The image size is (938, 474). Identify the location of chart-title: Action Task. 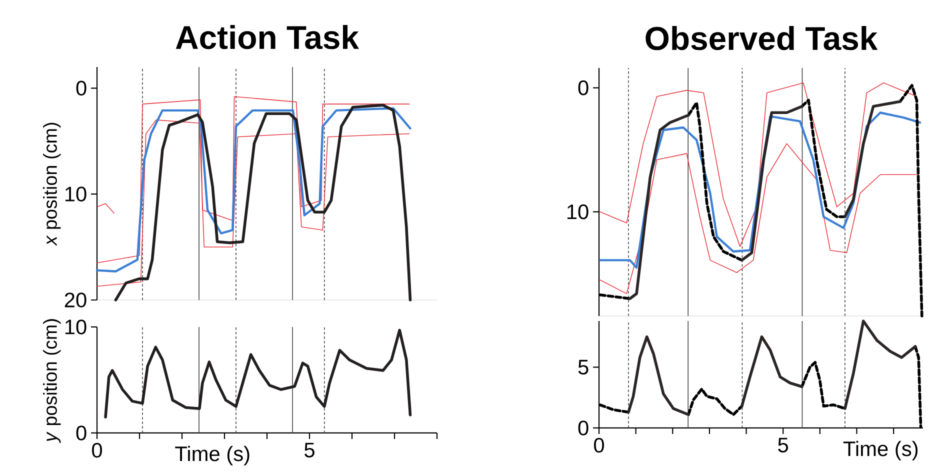
(267, 37).